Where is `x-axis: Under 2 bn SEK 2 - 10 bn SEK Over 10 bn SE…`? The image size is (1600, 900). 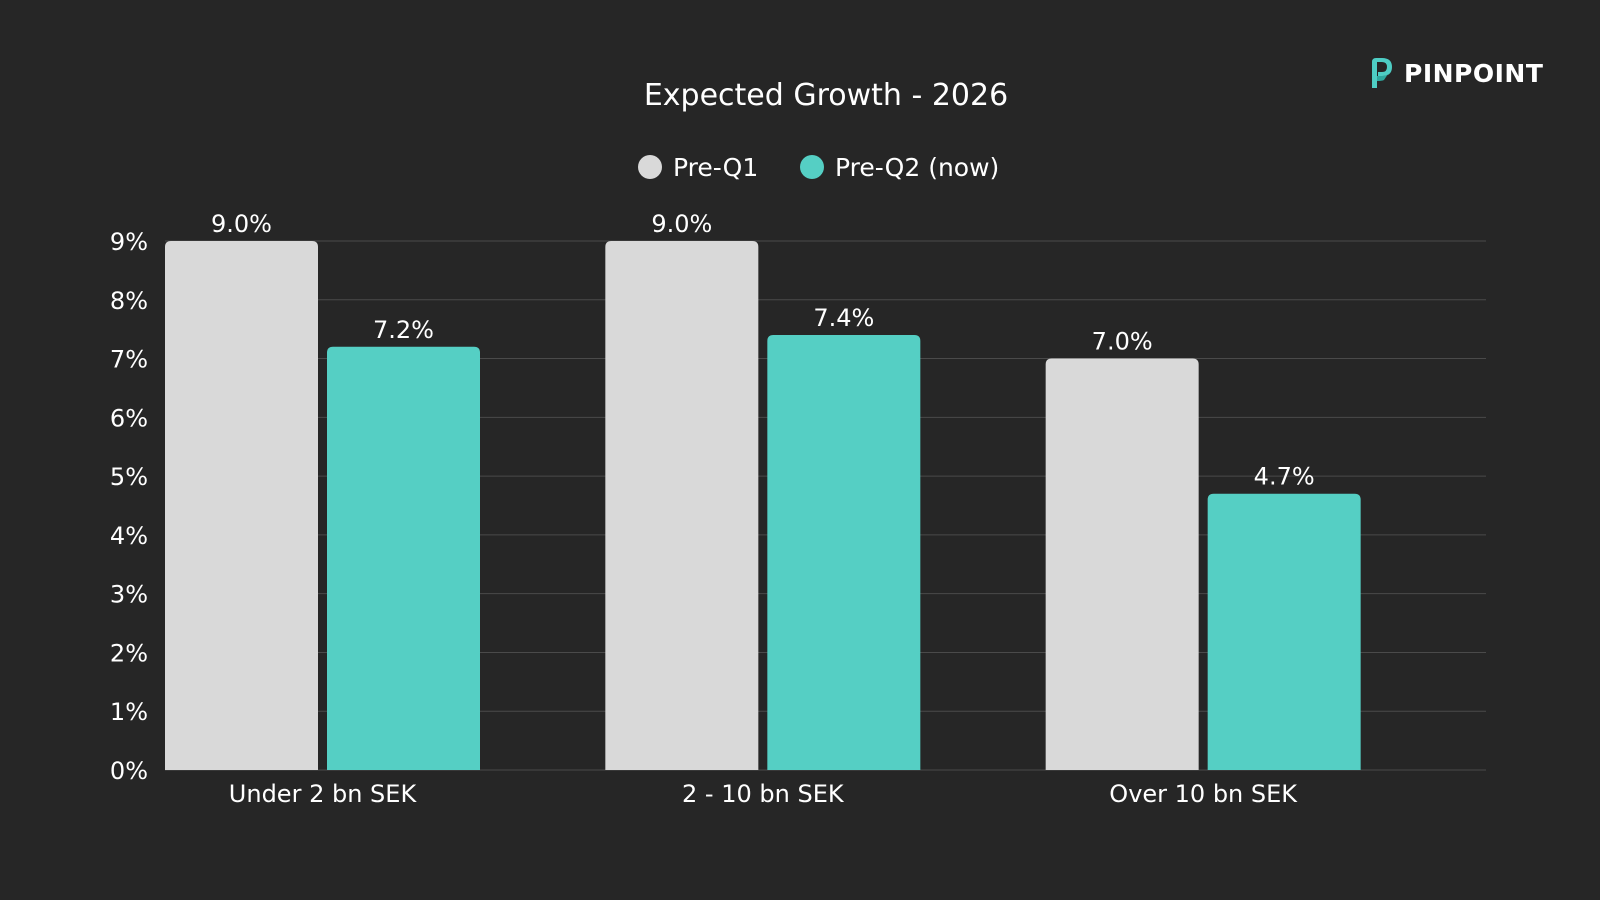 x-axis: Under 2 bn SEK 2 - 10 bn SEK Over 10 bn SE… is located at coordinates (763, 794).